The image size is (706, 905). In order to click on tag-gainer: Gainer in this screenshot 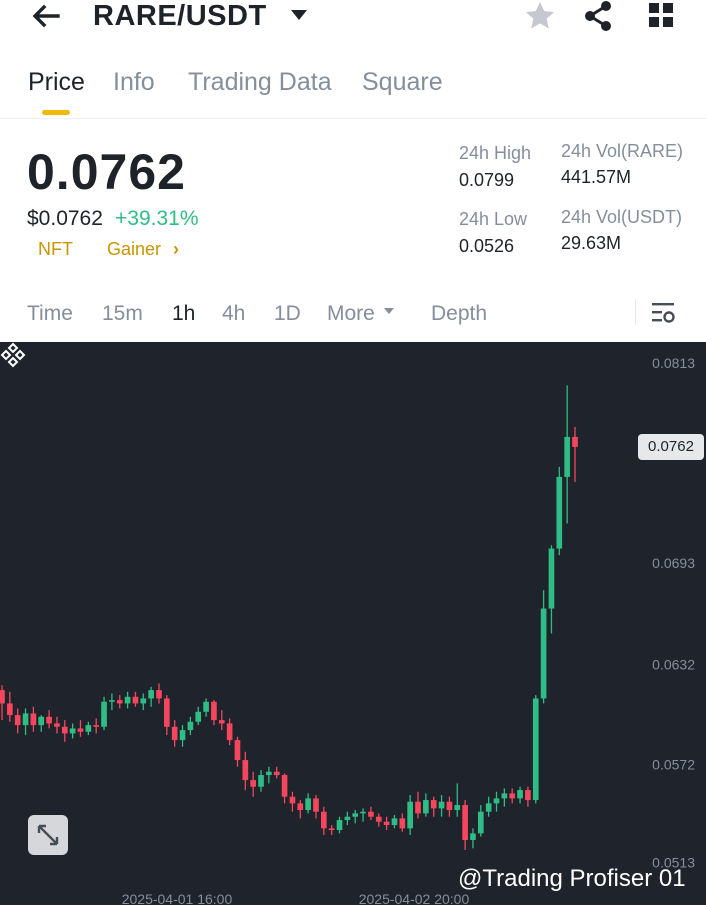, I will do `click(134, 249)`.